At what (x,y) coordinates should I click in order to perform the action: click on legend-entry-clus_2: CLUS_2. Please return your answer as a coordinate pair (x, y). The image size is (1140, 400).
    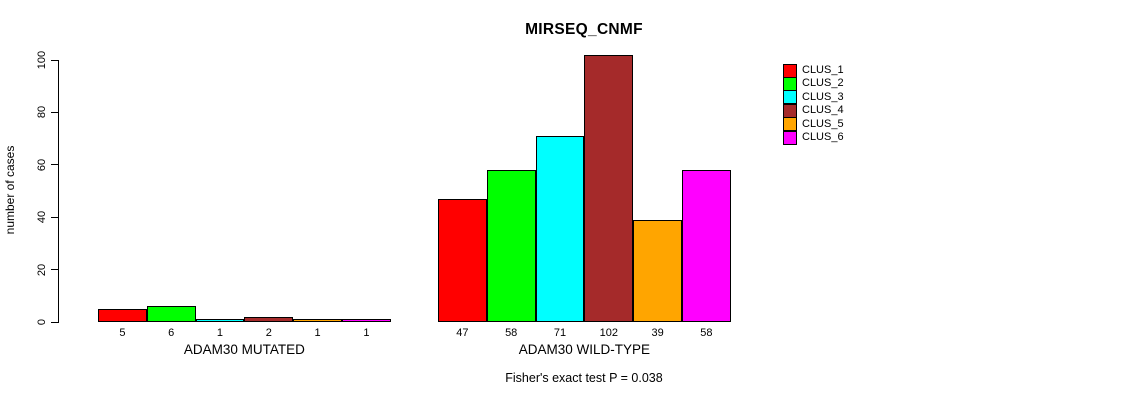
    Looking at the image, I should click on (813, 83).